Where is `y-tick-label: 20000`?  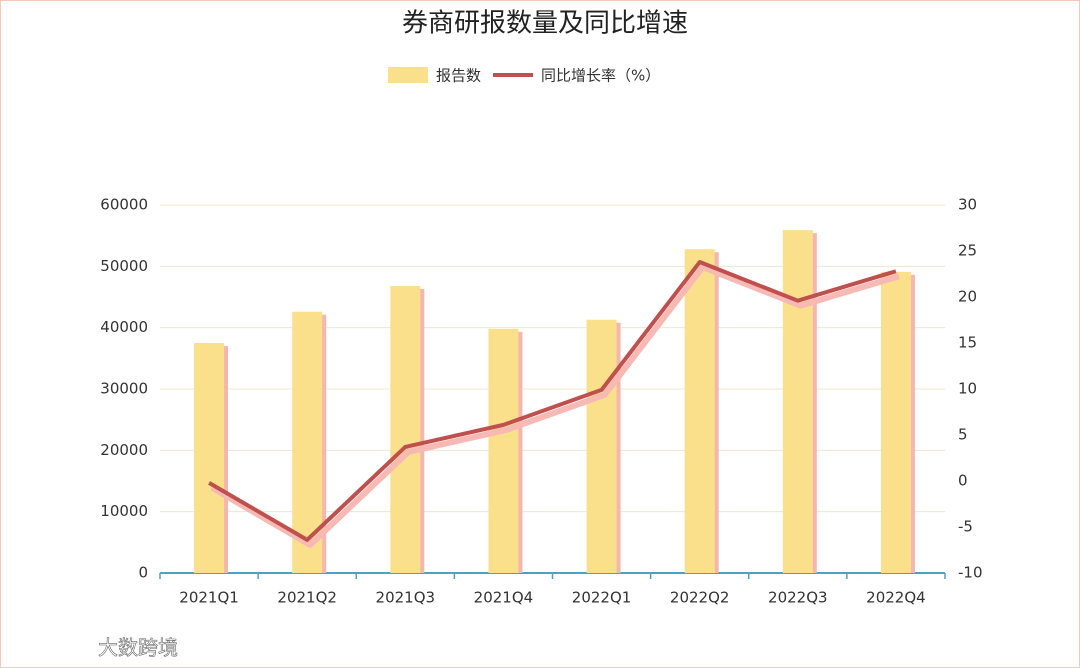
y-tick-label: 20000 is located at coordinates (124, 450).